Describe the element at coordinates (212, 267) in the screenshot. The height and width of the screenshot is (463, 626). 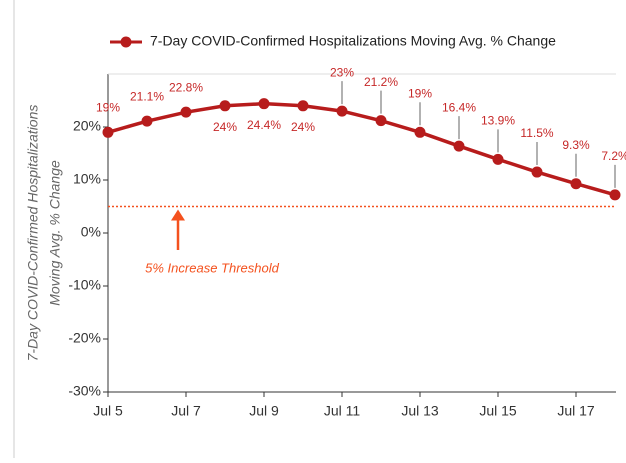
I see `threshold-label: 5% Increase Threshold` at that location.